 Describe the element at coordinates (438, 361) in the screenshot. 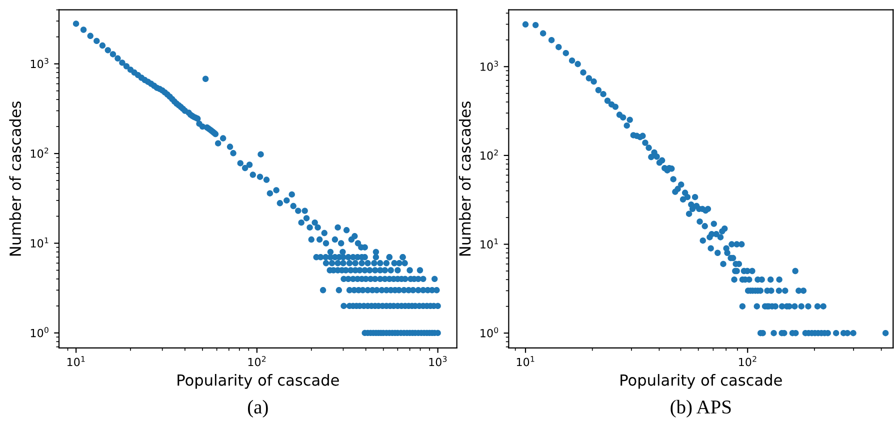

I see `x-tick-label: 10$^{3}$` at that location.